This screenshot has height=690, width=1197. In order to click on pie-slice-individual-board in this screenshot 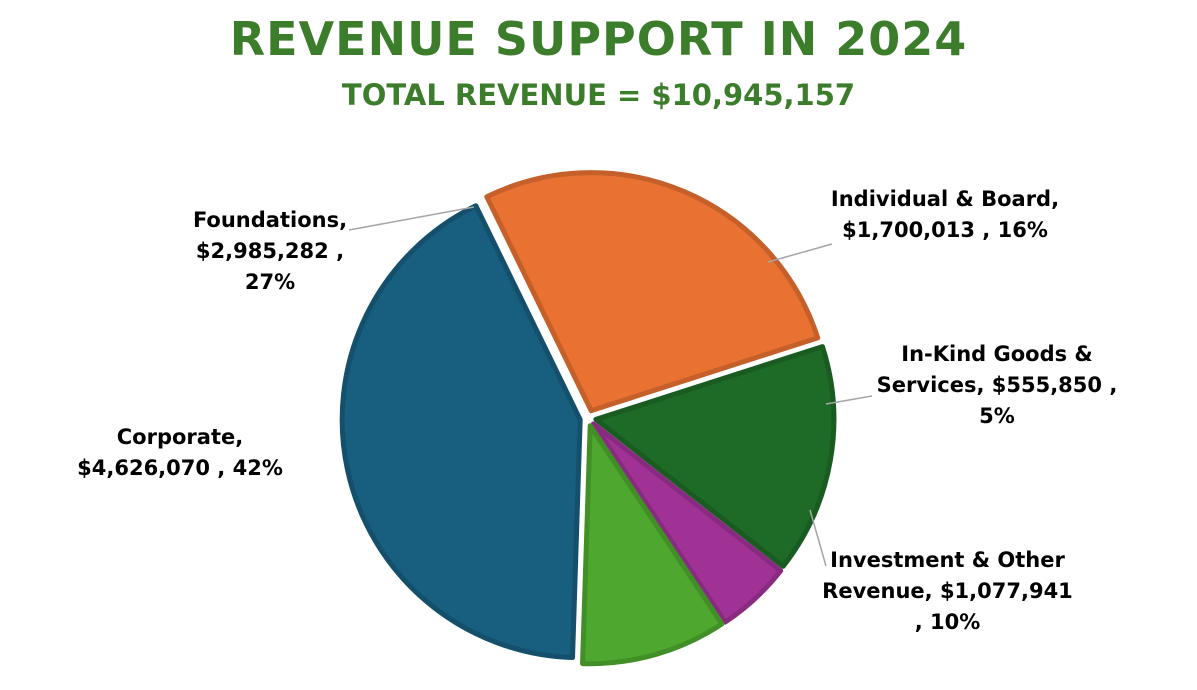, I will do `click(715, 456)`.